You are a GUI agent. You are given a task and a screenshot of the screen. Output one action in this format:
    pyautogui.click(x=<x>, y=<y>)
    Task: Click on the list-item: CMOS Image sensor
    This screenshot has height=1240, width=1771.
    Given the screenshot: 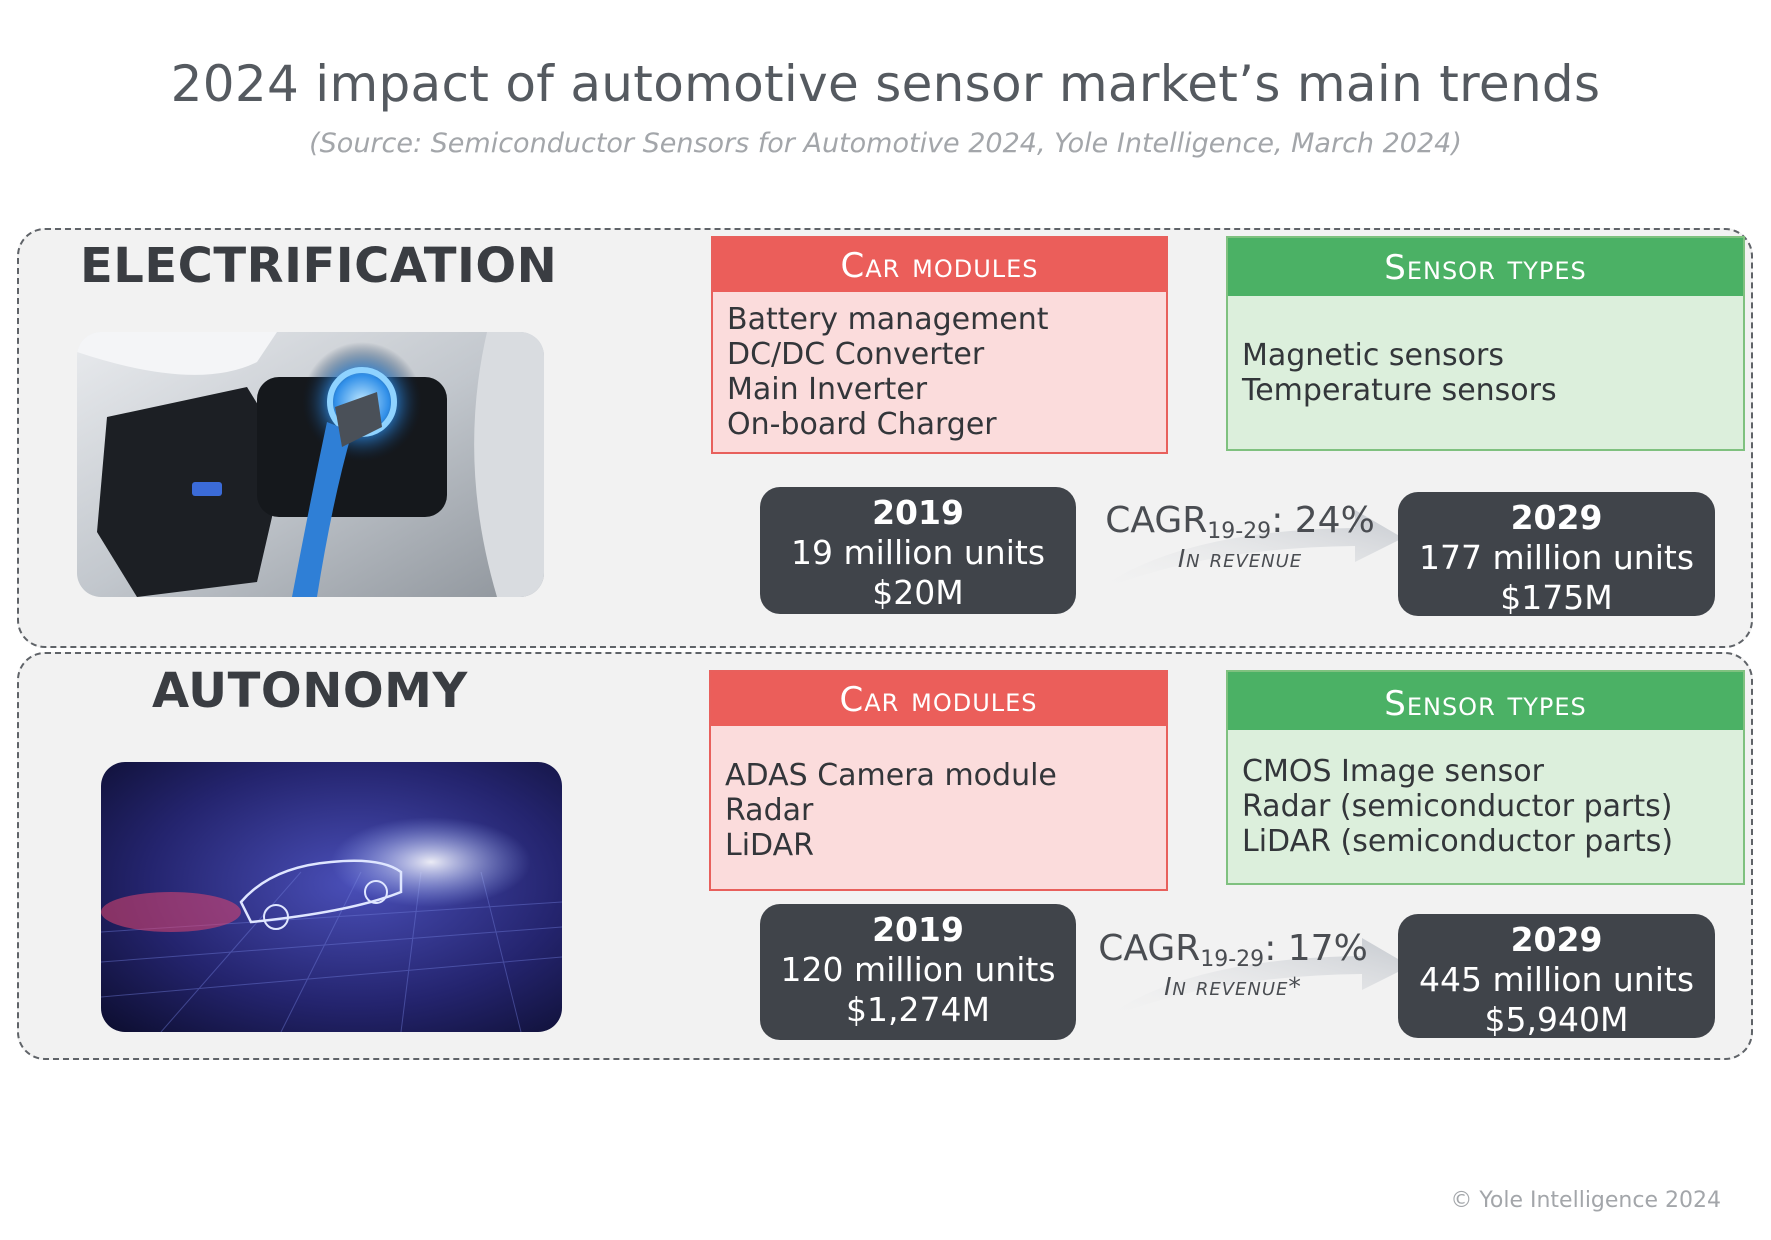 What is the action you would take?
    pyautogui.click(x=1393, y=771)
    